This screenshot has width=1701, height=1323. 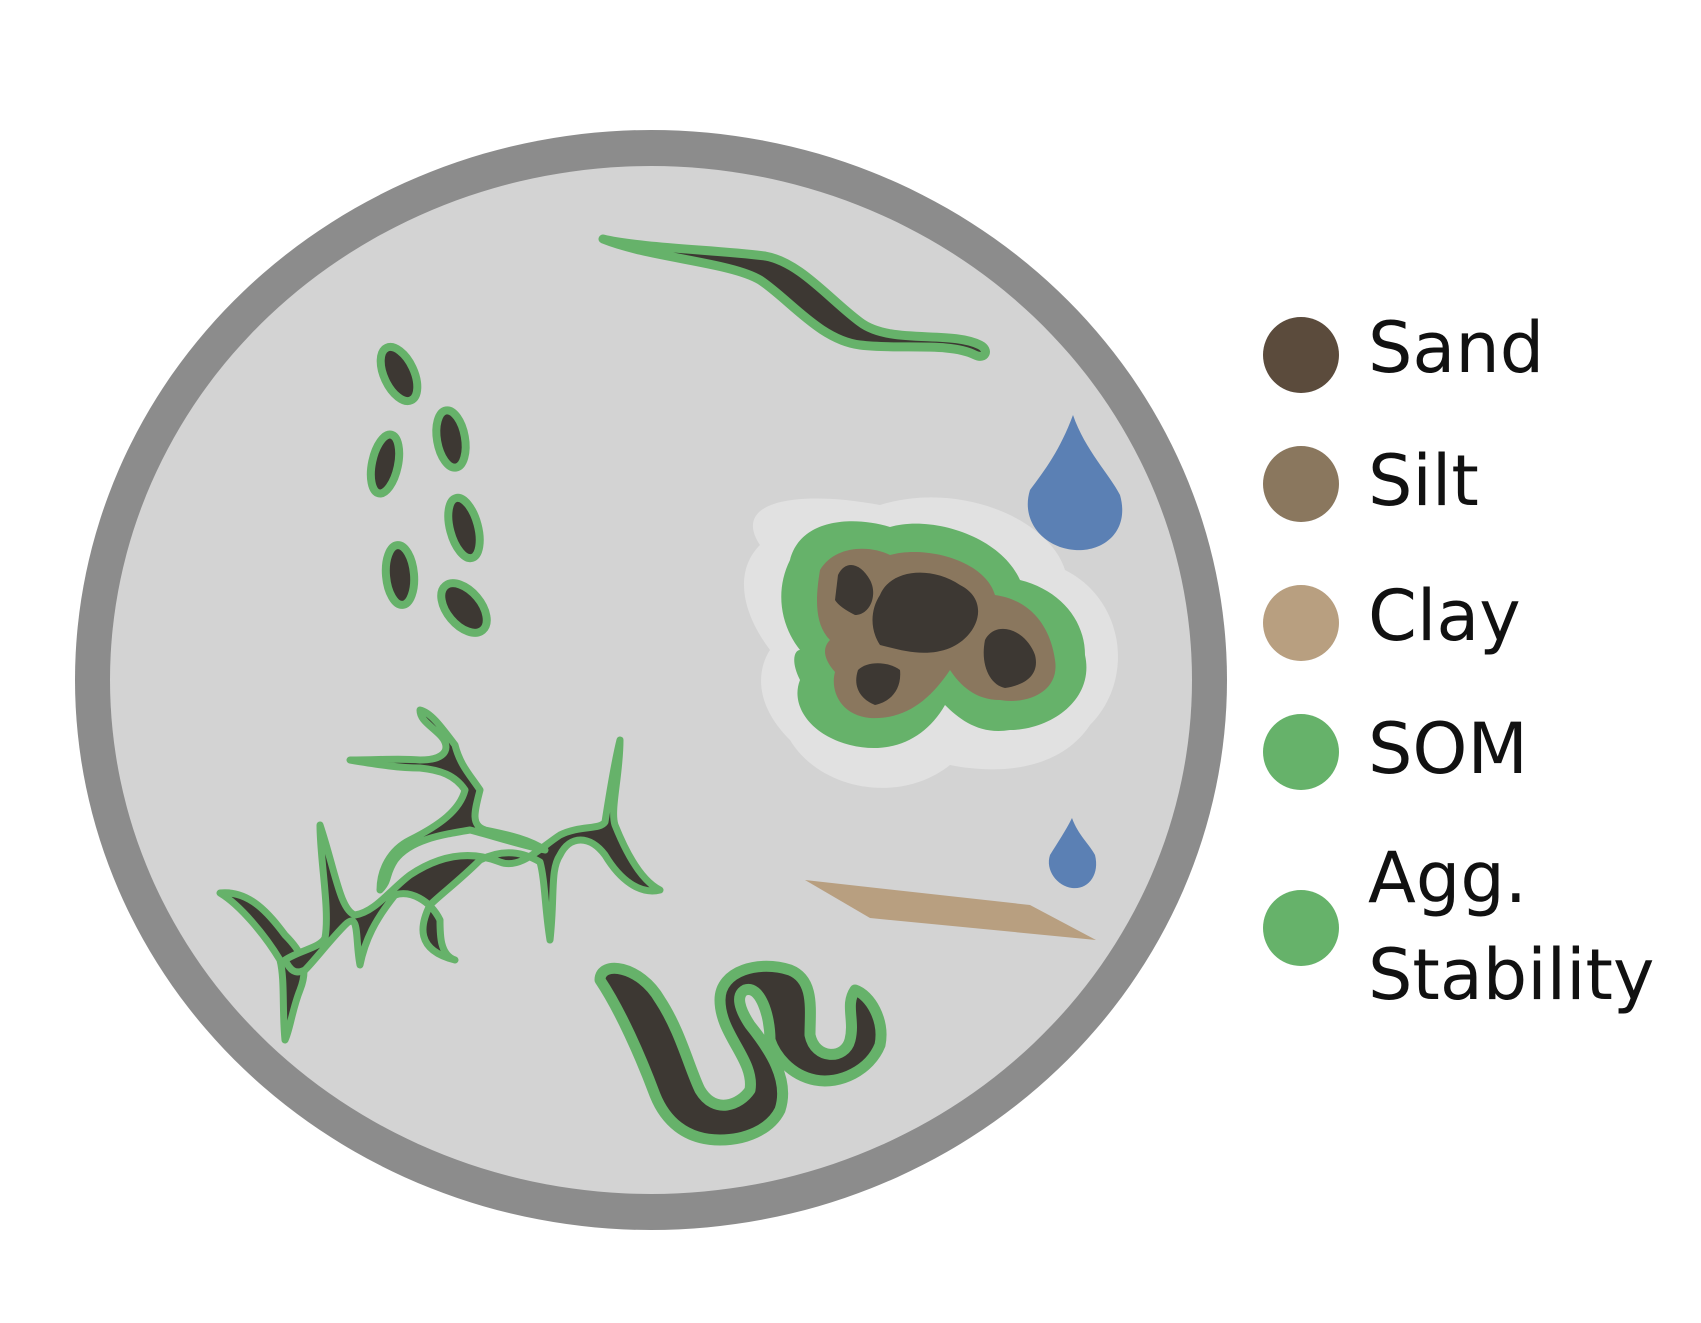 What do you see at coordinates (428, 489) in the screenshot?
I see `seed-particles` at bounding box center [428, 489].